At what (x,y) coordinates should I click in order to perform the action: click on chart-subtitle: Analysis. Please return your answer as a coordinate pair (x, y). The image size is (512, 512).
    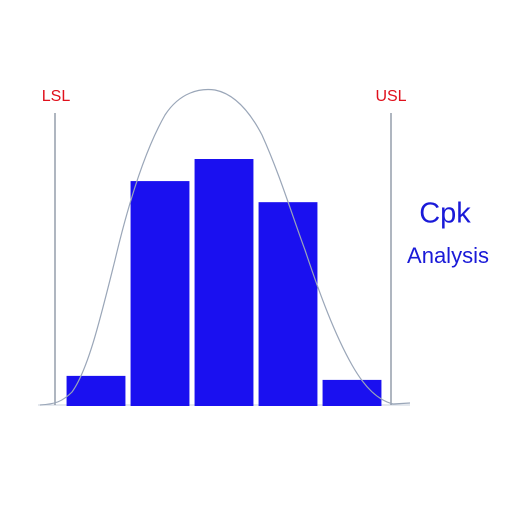
    Looking at the image, I should click on (448, 255).